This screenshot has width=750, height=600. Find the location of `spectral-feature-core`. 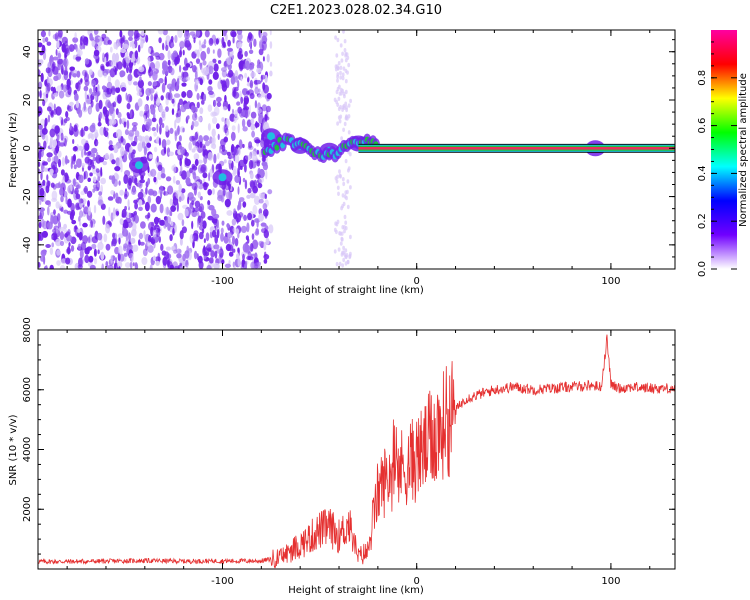

spectral-feature-core is located at coordinates (222, 177).